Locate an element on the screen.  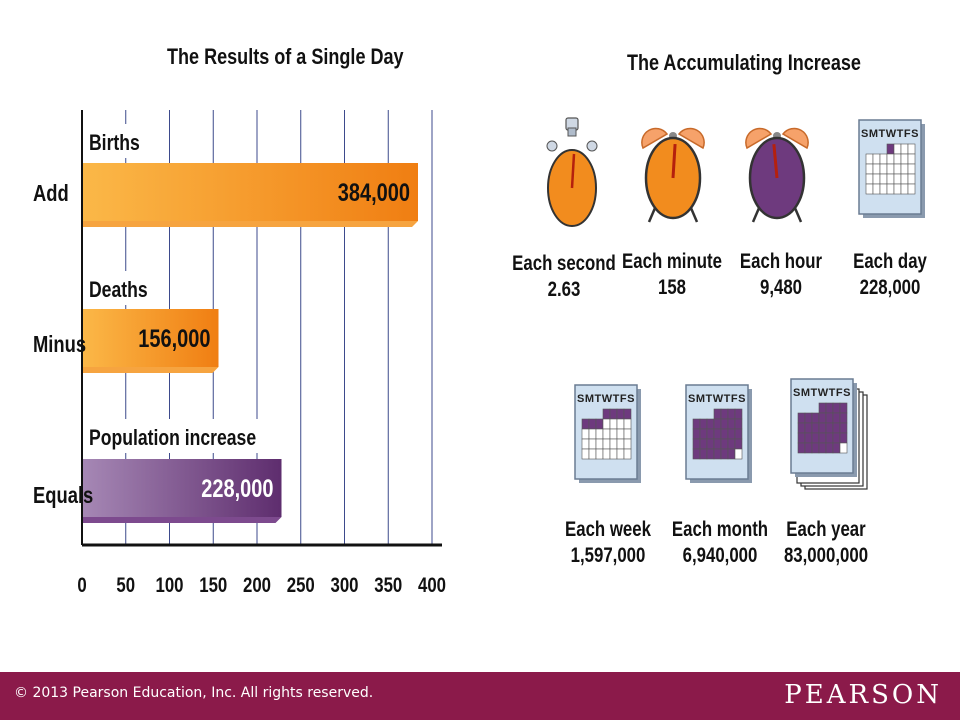
rate-label-each-minute: Each minute 158 is located at coordinates (672, 275).